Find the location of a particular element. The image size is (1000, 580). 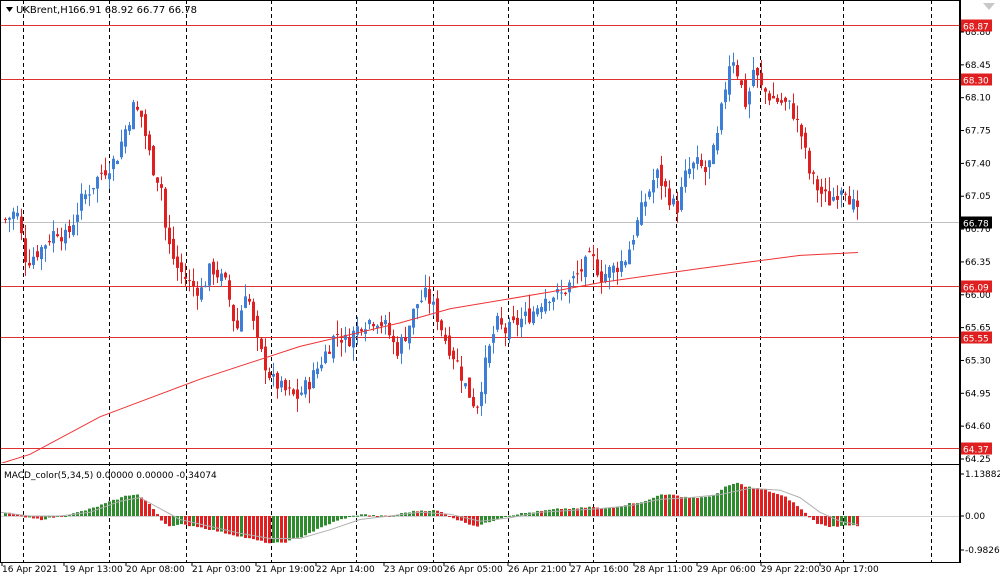

macd-tick-label: -0.9826 is located at coordinates (982, 551).